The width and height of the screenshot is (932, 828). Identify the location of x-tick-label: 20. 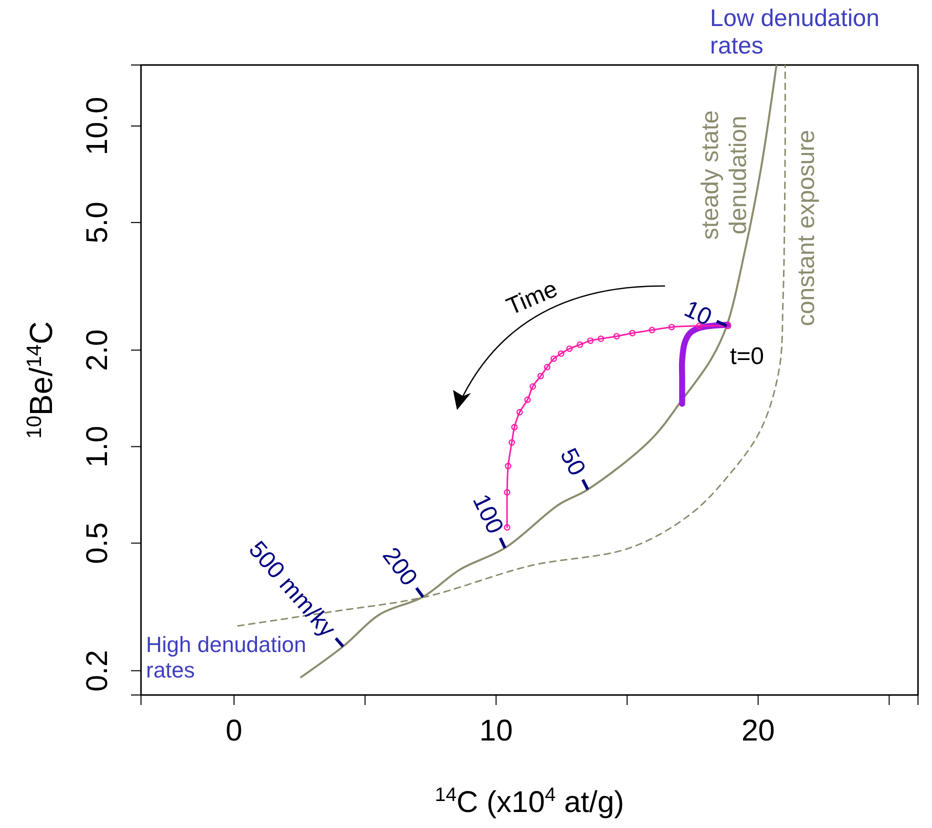
(758, 731).